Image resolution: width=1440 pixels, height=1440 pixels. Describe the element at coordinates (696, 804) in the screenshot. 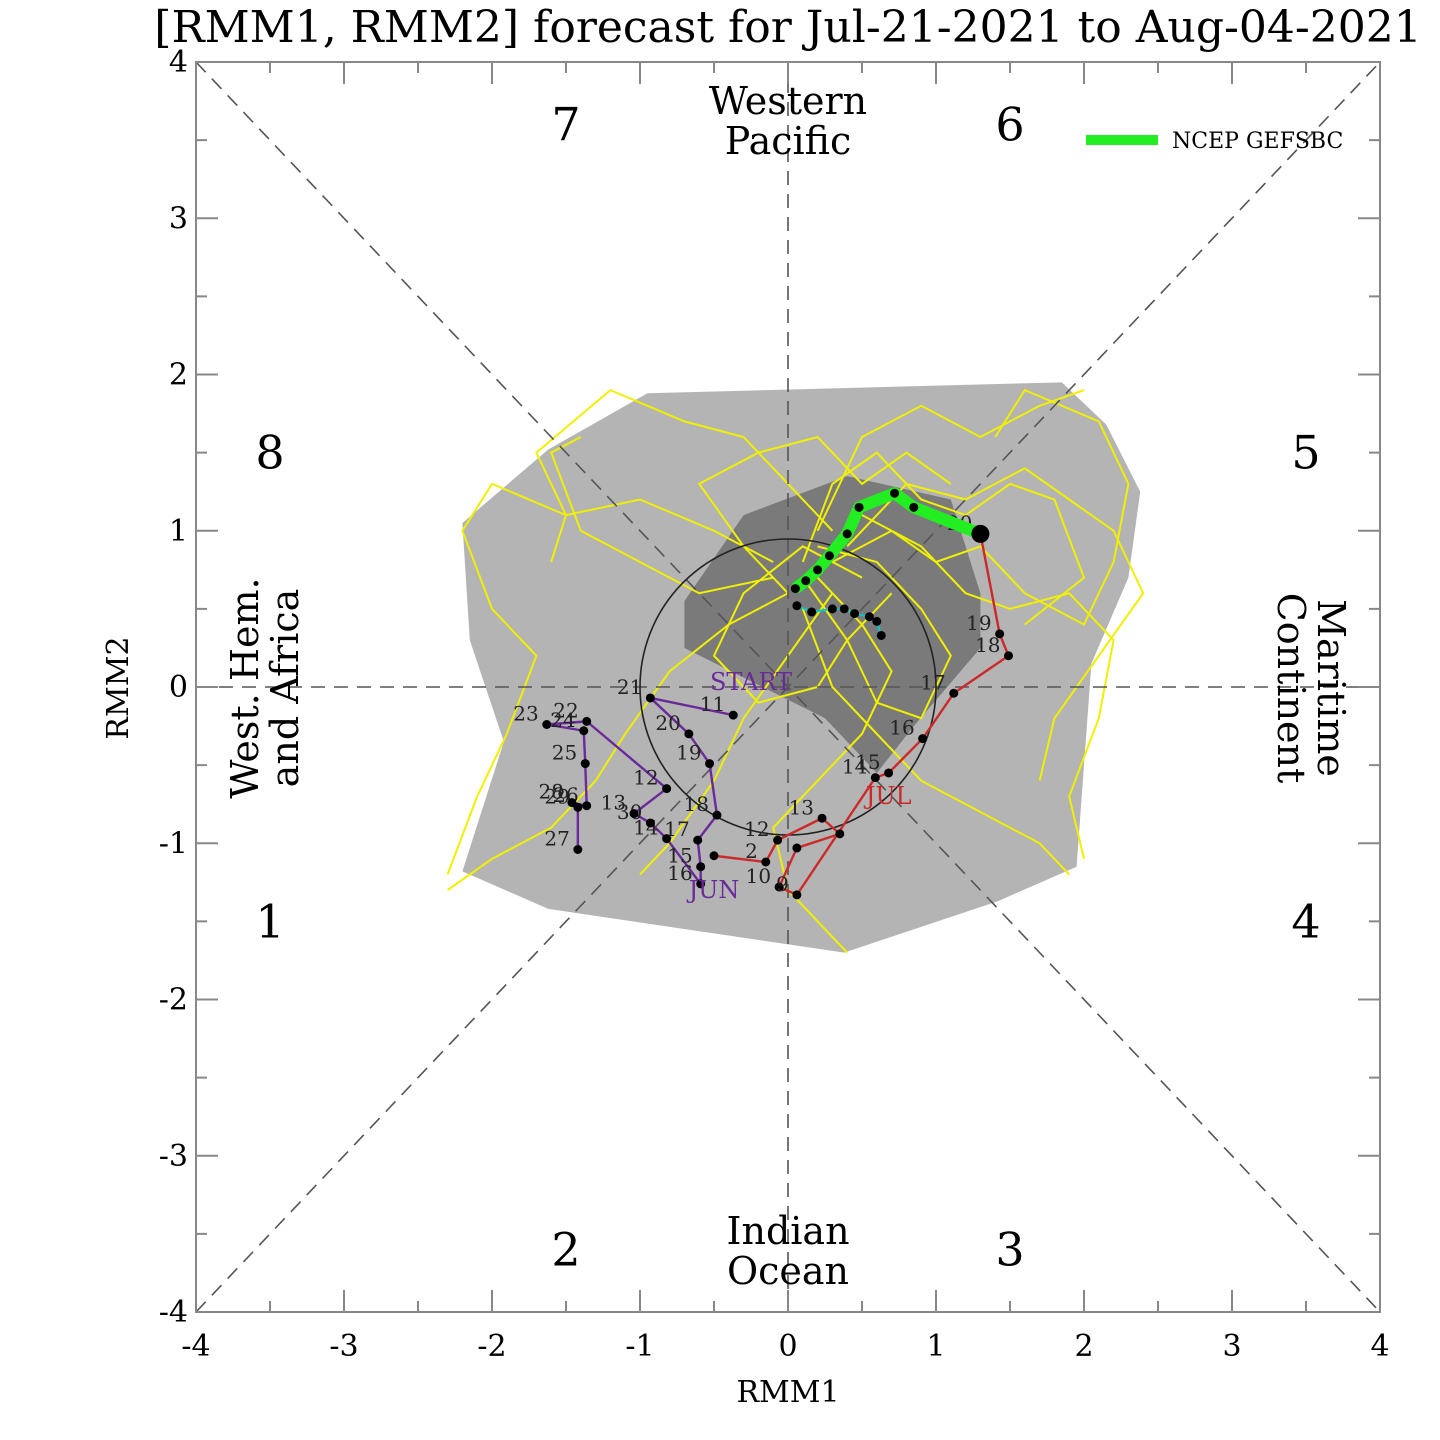

I see `day-label: 18` at that location.